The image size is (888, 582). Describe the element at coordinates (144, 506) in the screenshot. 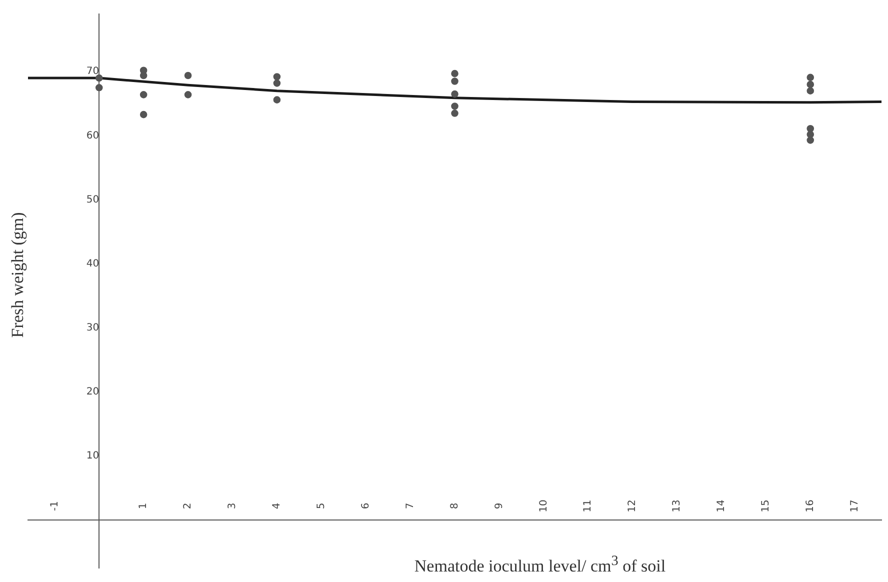

I see `x-tick-label: 1` at that location.